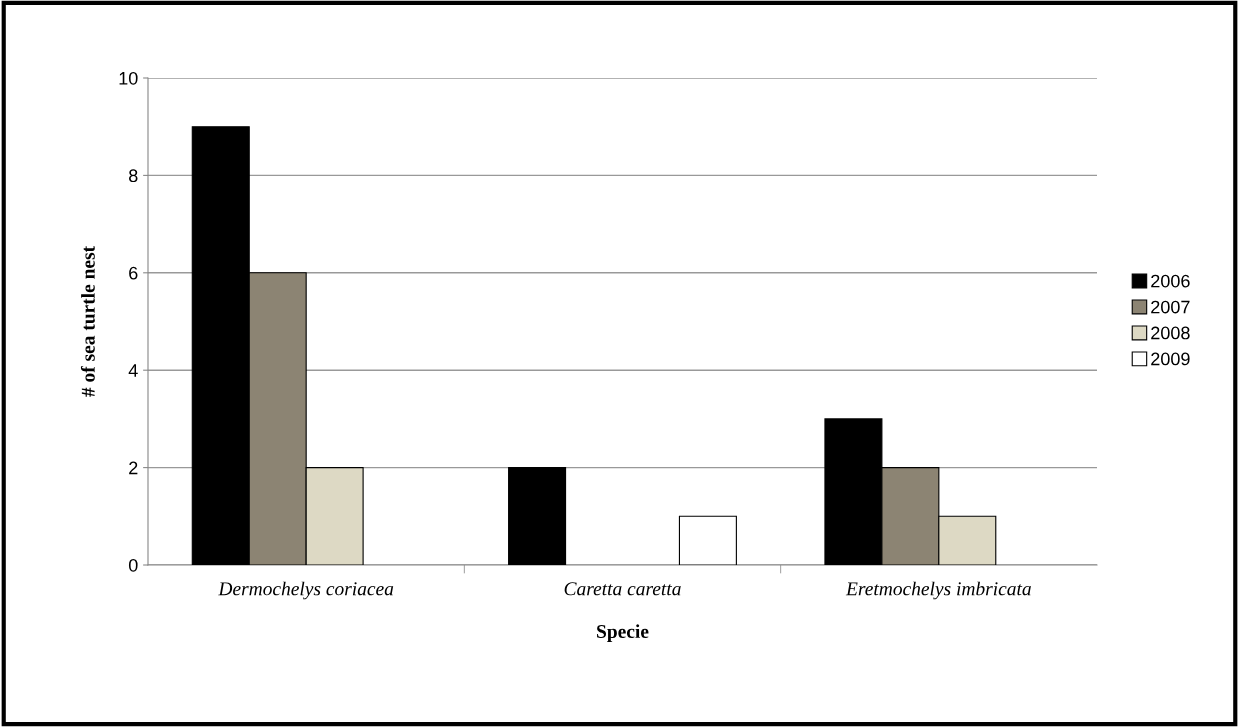 This screenshot has height=727, width=1239. Describe the element at coordinates (133, 176) in the screenshot. I see `y-tick-label: 8` at that location.